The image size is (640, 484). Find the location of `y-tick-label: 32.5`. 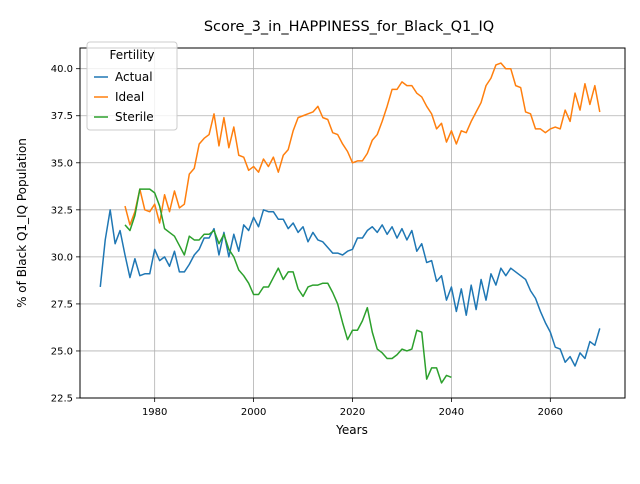

y-tick-label: 32.5 is located at coordinates (62, 210).